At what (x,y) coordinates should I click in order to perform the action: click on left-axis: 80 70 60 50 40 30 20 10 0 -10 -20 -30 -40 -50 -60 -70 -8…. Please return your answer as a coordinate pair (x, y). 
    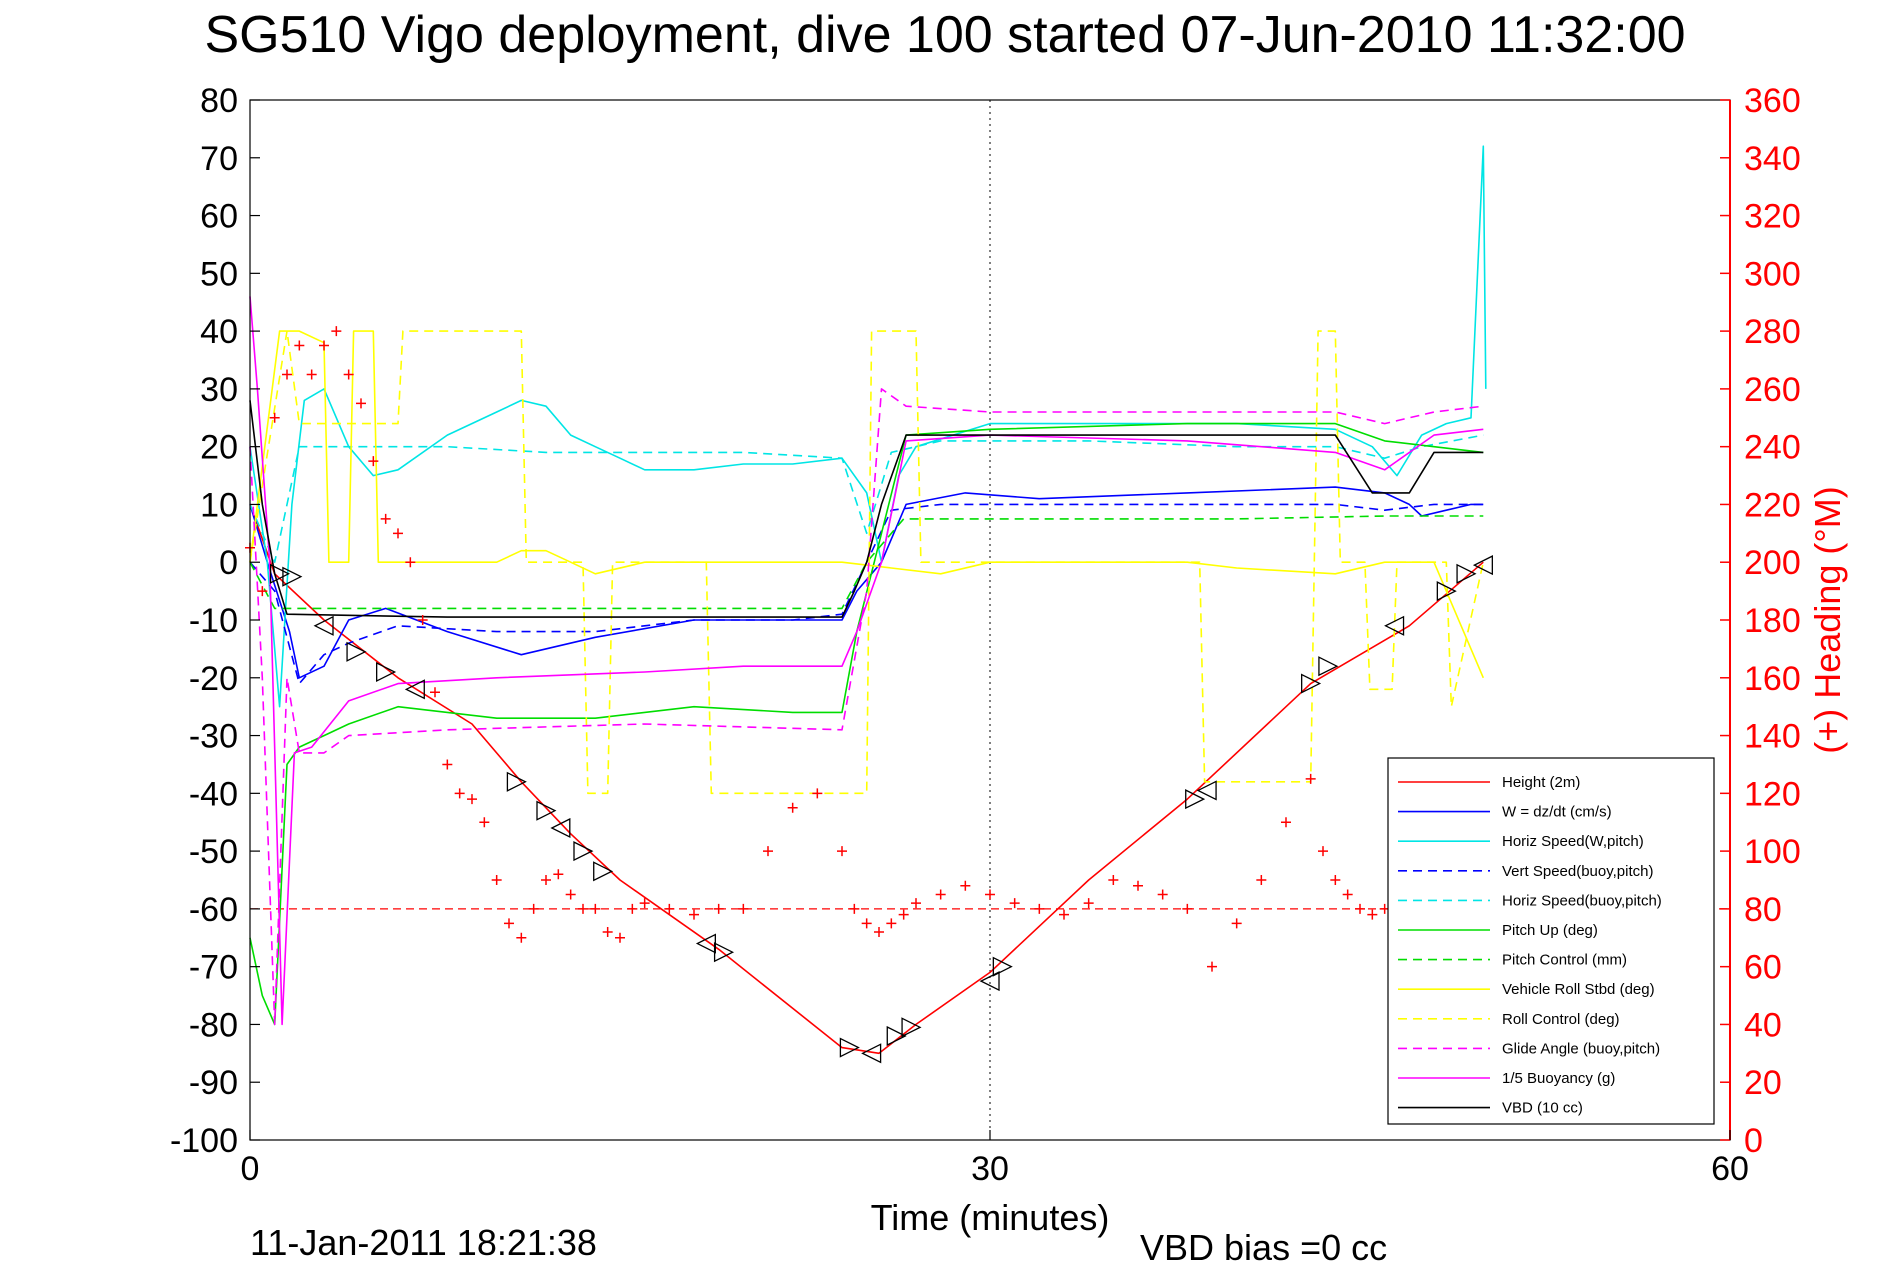
    Looking at the image, I should click on (215, 621).